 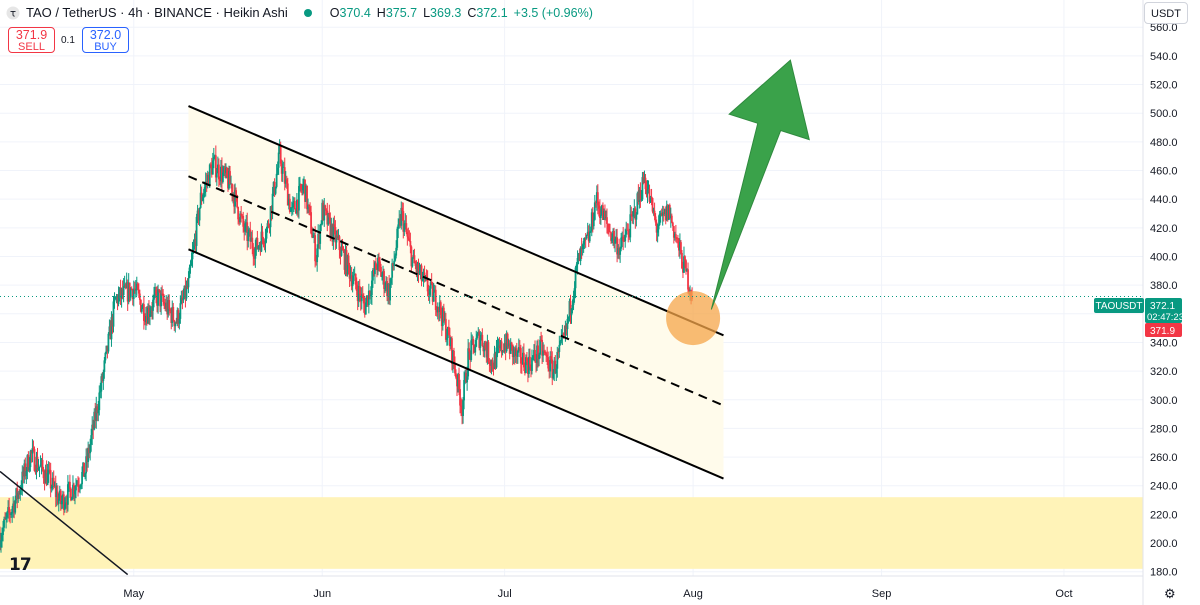 I want to click on bid-price-value: 371.9, so click(x=1162, y=331).